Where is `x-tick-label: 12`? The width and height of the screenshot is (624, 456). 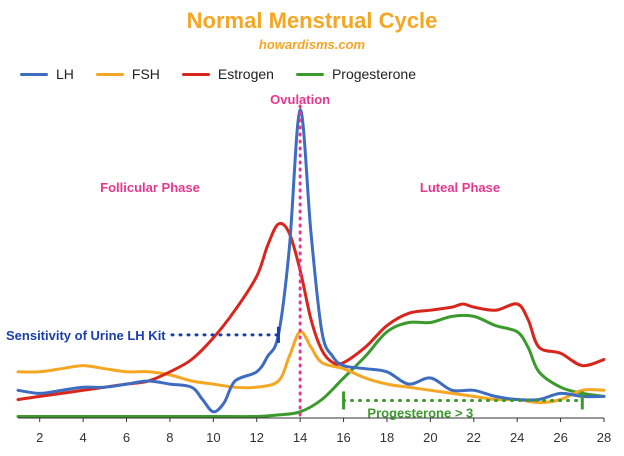 x-tick-label: 12 is located at coordinates (257, 437).